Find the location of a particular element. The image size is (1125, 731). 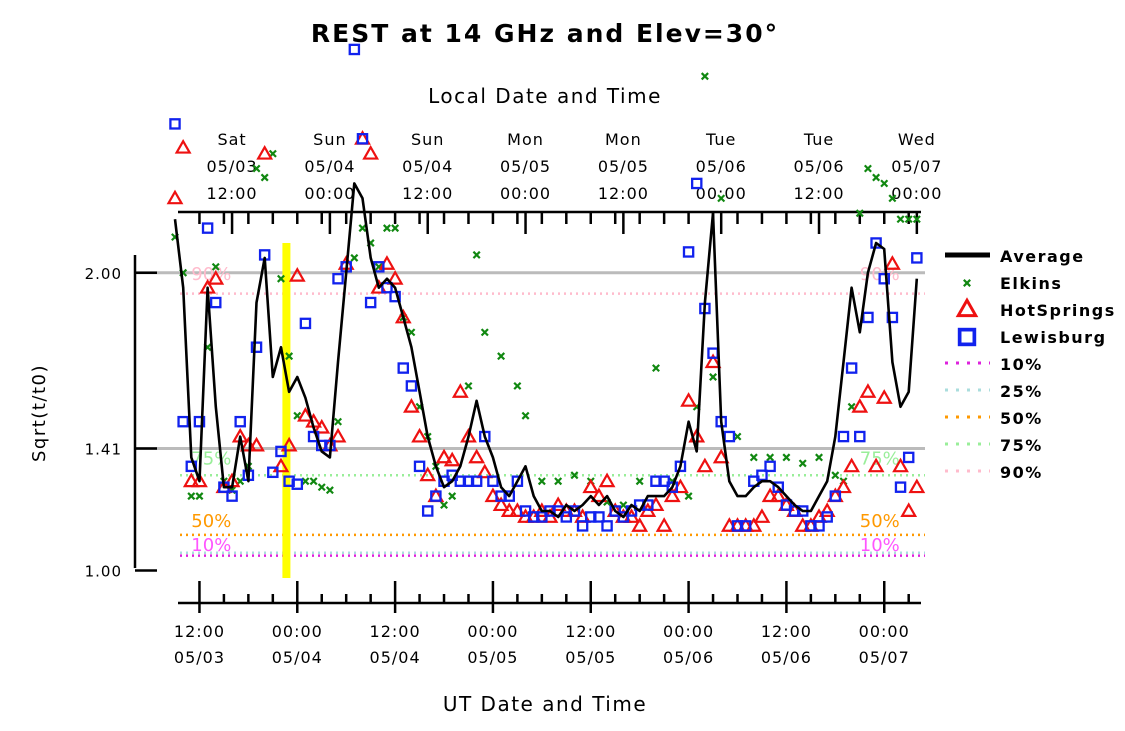

legend-label: Average is located at coordinates (1042, 256).